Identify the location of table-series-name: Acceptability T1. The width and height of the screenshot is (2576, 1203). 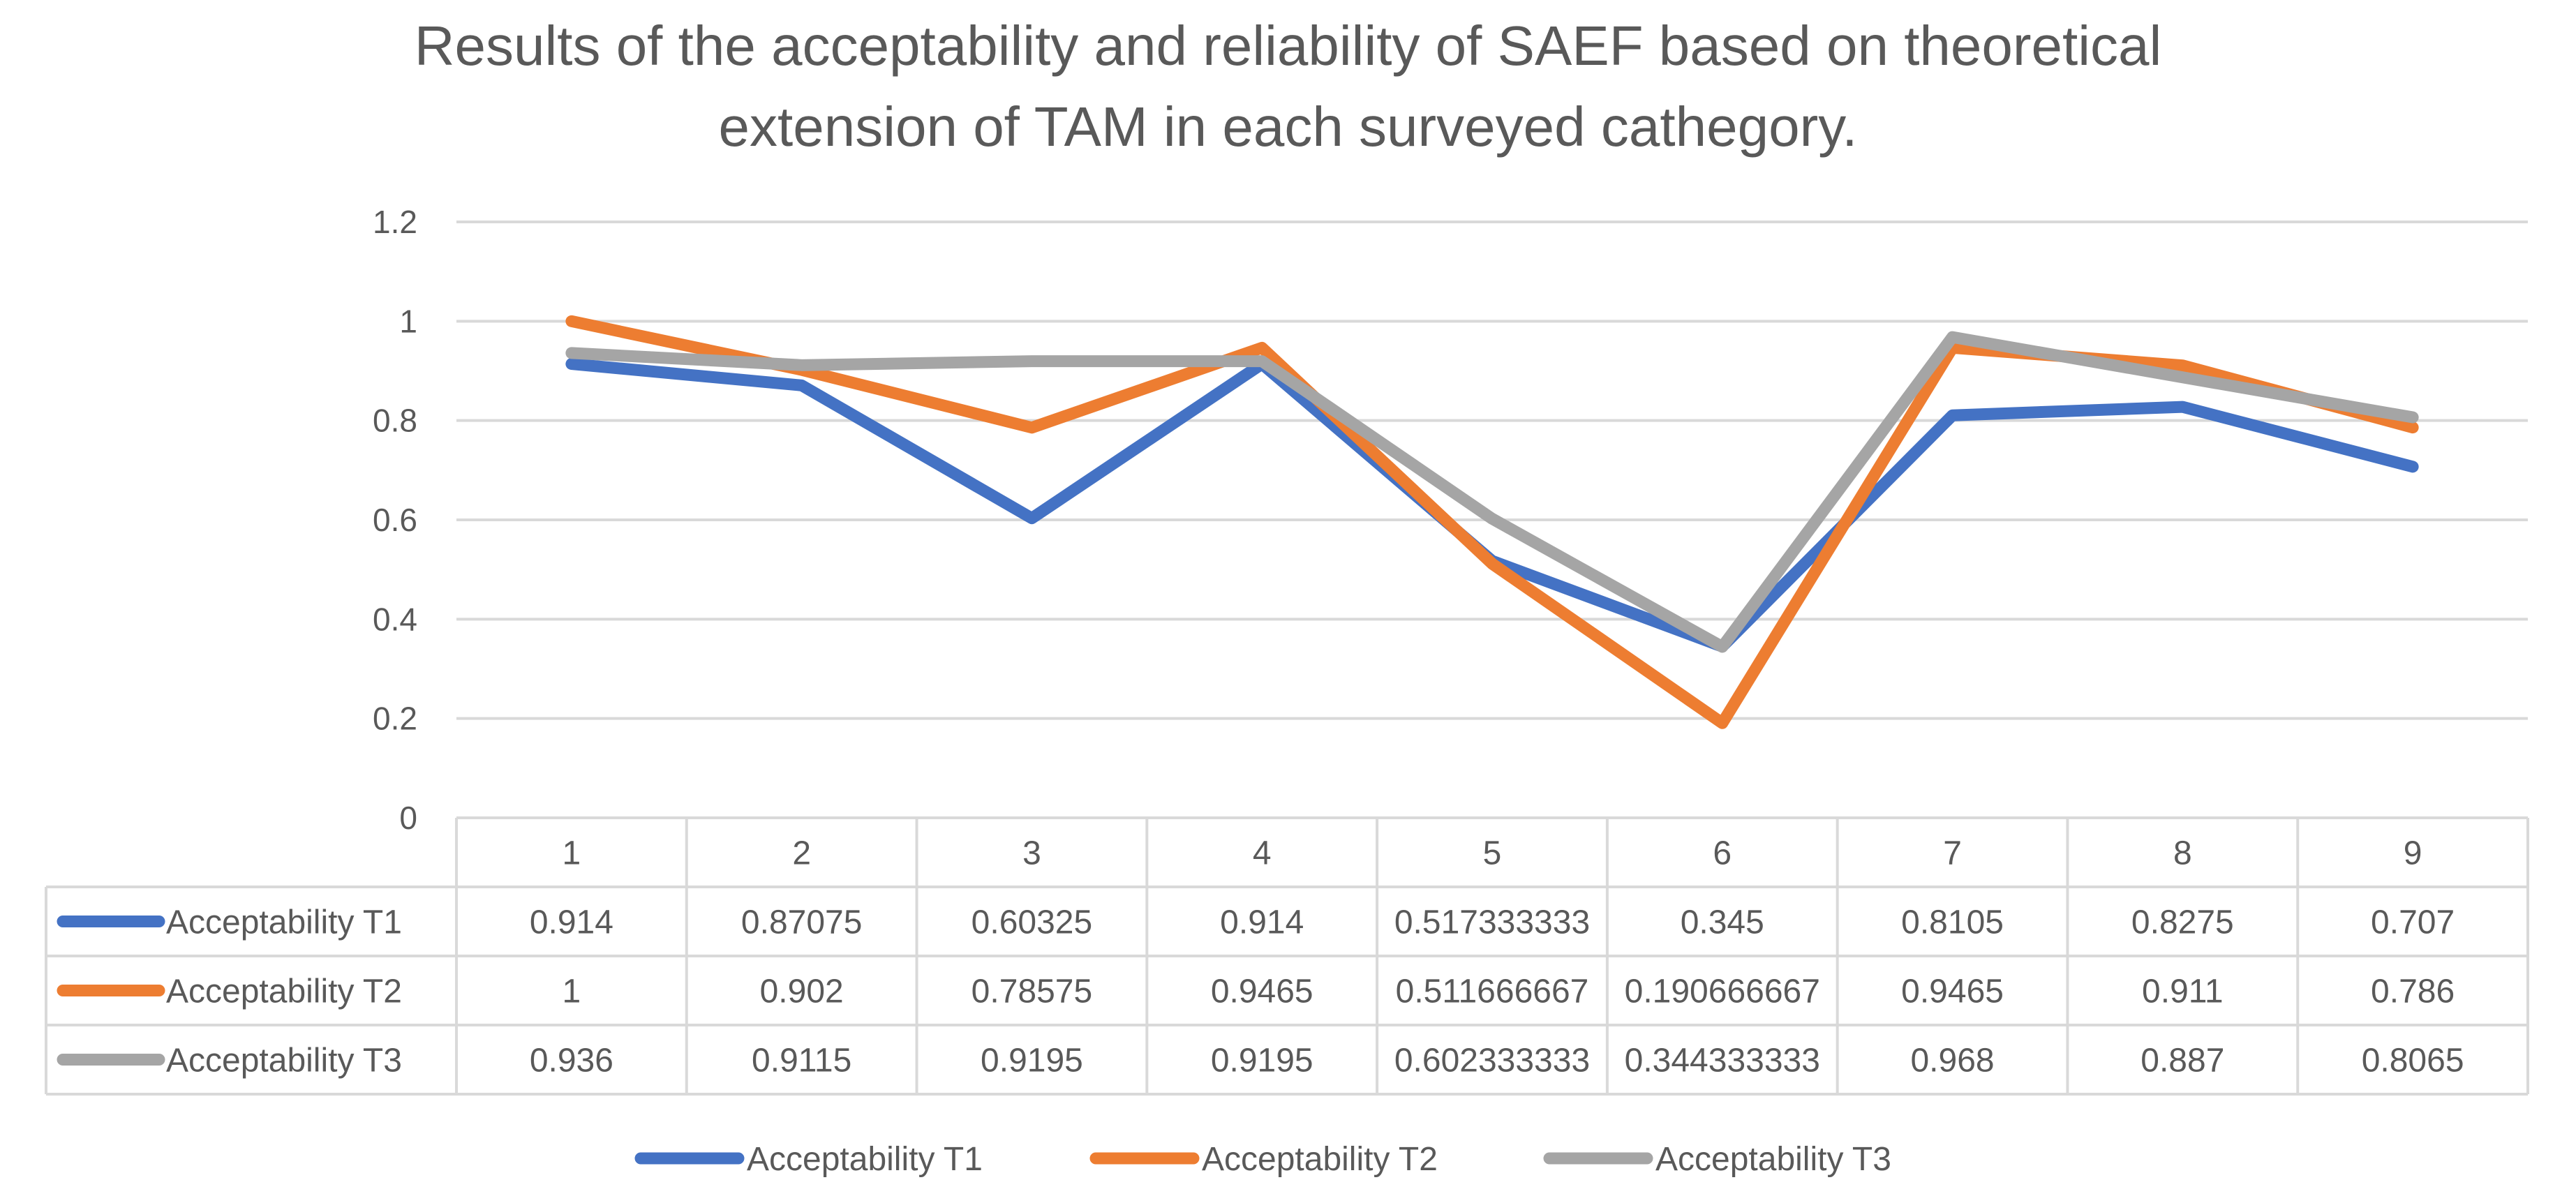
(284, 922).